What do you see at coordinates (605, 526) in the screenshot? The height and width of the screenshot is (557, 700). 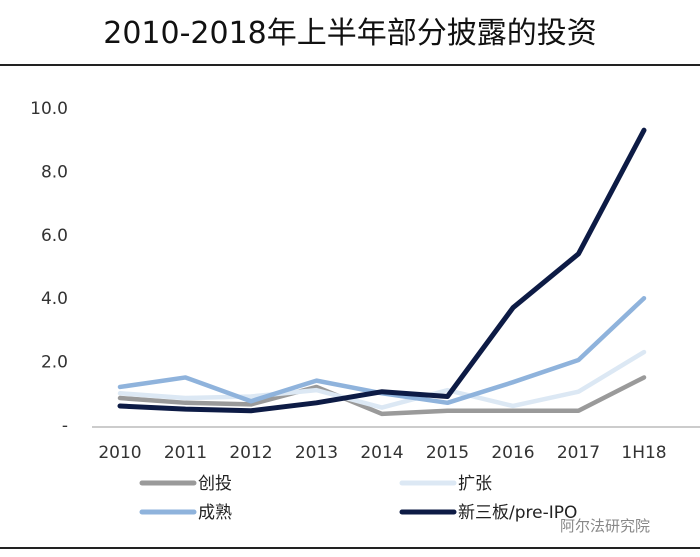 I see `watermark: 阿尔法研究院` at bounding box center [605, 526].